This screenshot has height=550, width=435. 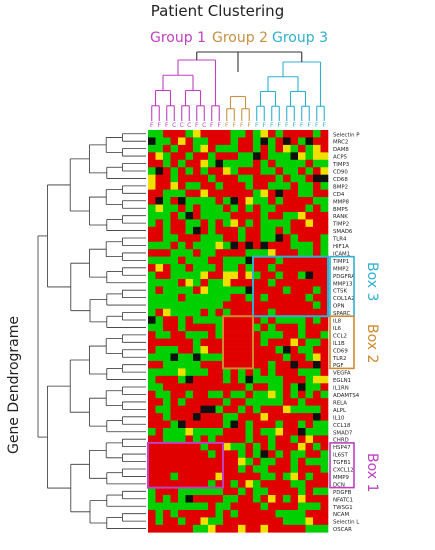 What do you see at coordinates (338, 366) in the screenshot?
I see `gene-label: PGF` at bounding box center [338, 366].